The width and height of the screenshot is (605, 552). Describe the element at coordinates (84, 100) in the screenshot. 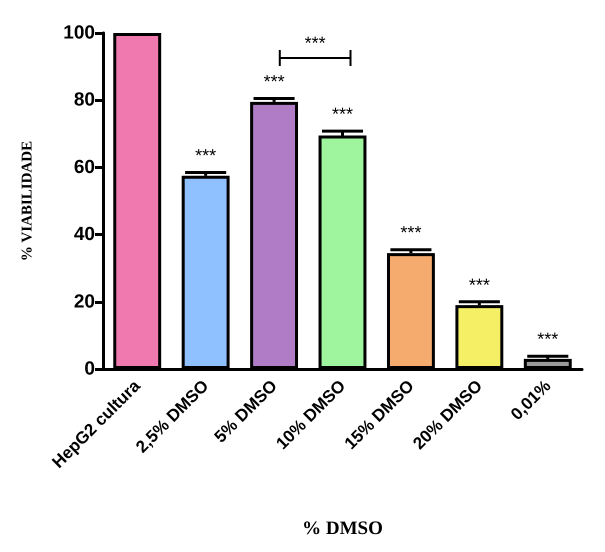

I see `y-tick-label: 80` at that location.